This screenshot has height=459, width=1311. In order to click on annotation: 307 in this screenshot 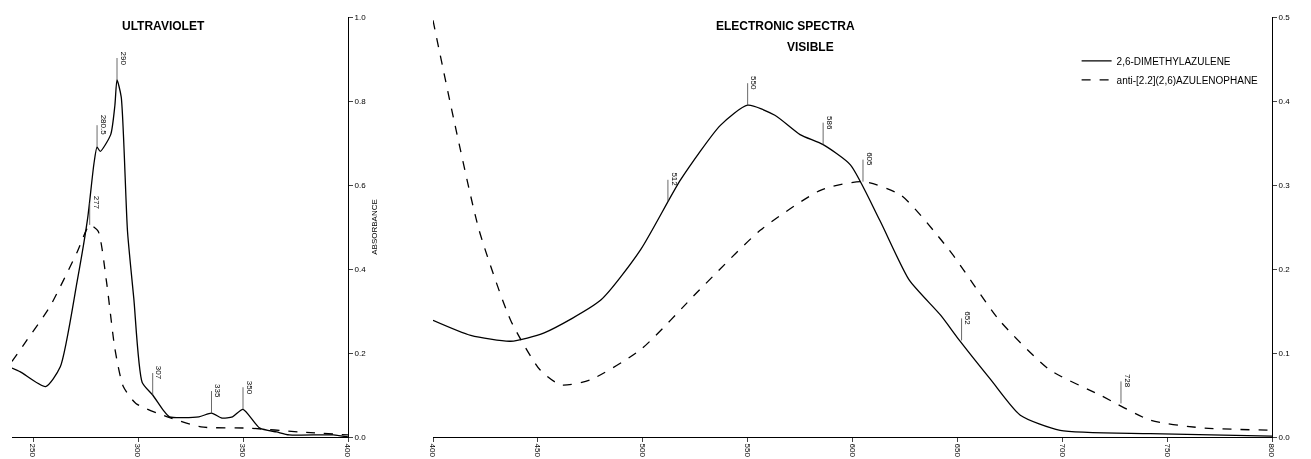, I will do `click(159, 372)`.